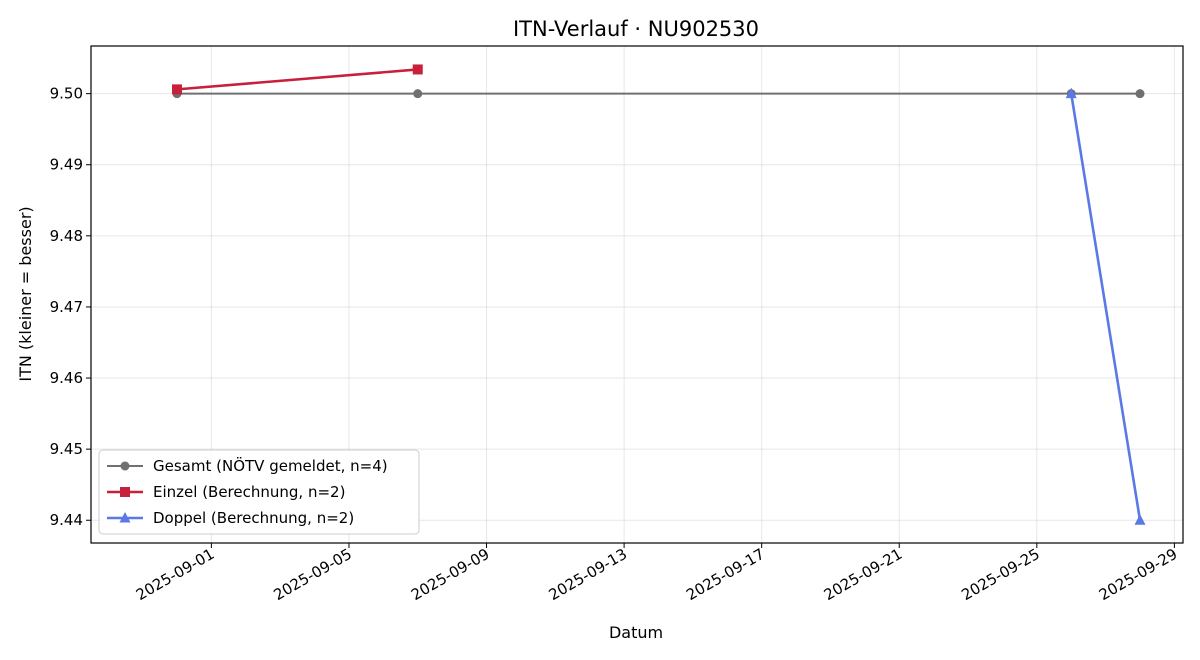 The image size is (1200, 660). I want to click on legend-item: Doppel (Berechnung, n=2), so click(230, 518).